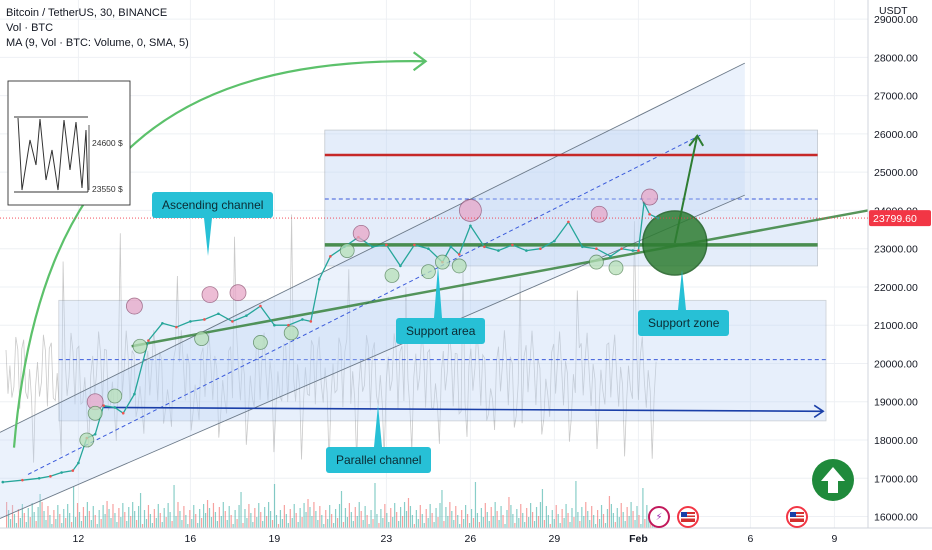 The image size is (932, 550). What do you see at coordinates (441, 305) in the screenshot?
I see `support-area-callout: Support area` at bounding box center [441, 305].